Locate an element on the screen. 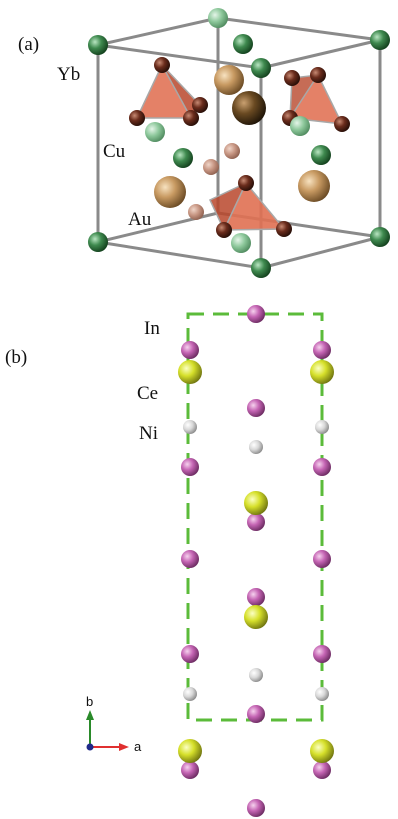 The height and width of the screenshot is (819, 398). au-label: Au is located at coordinates (140, 219).